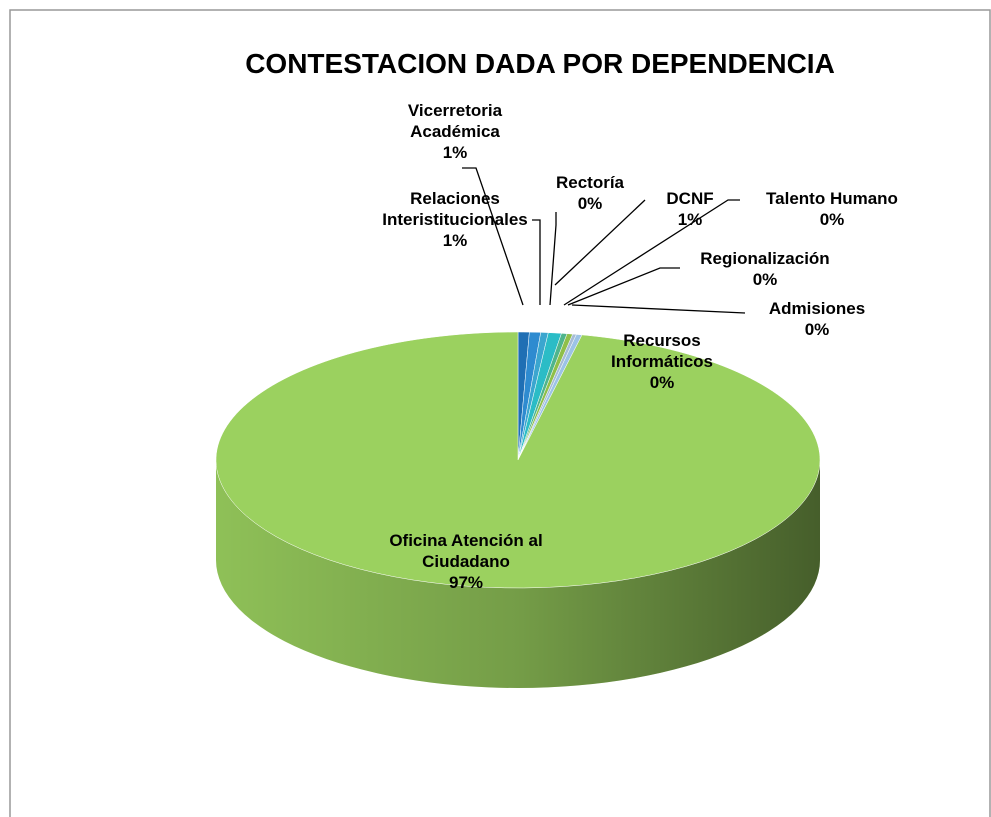 This screenshot has height=817, width=991. What do you see at coordinates (466, 551) in the screenshot?
I see `data-label-name: Oficina Atención al Ciudadano` at bounding box center [466, 551].